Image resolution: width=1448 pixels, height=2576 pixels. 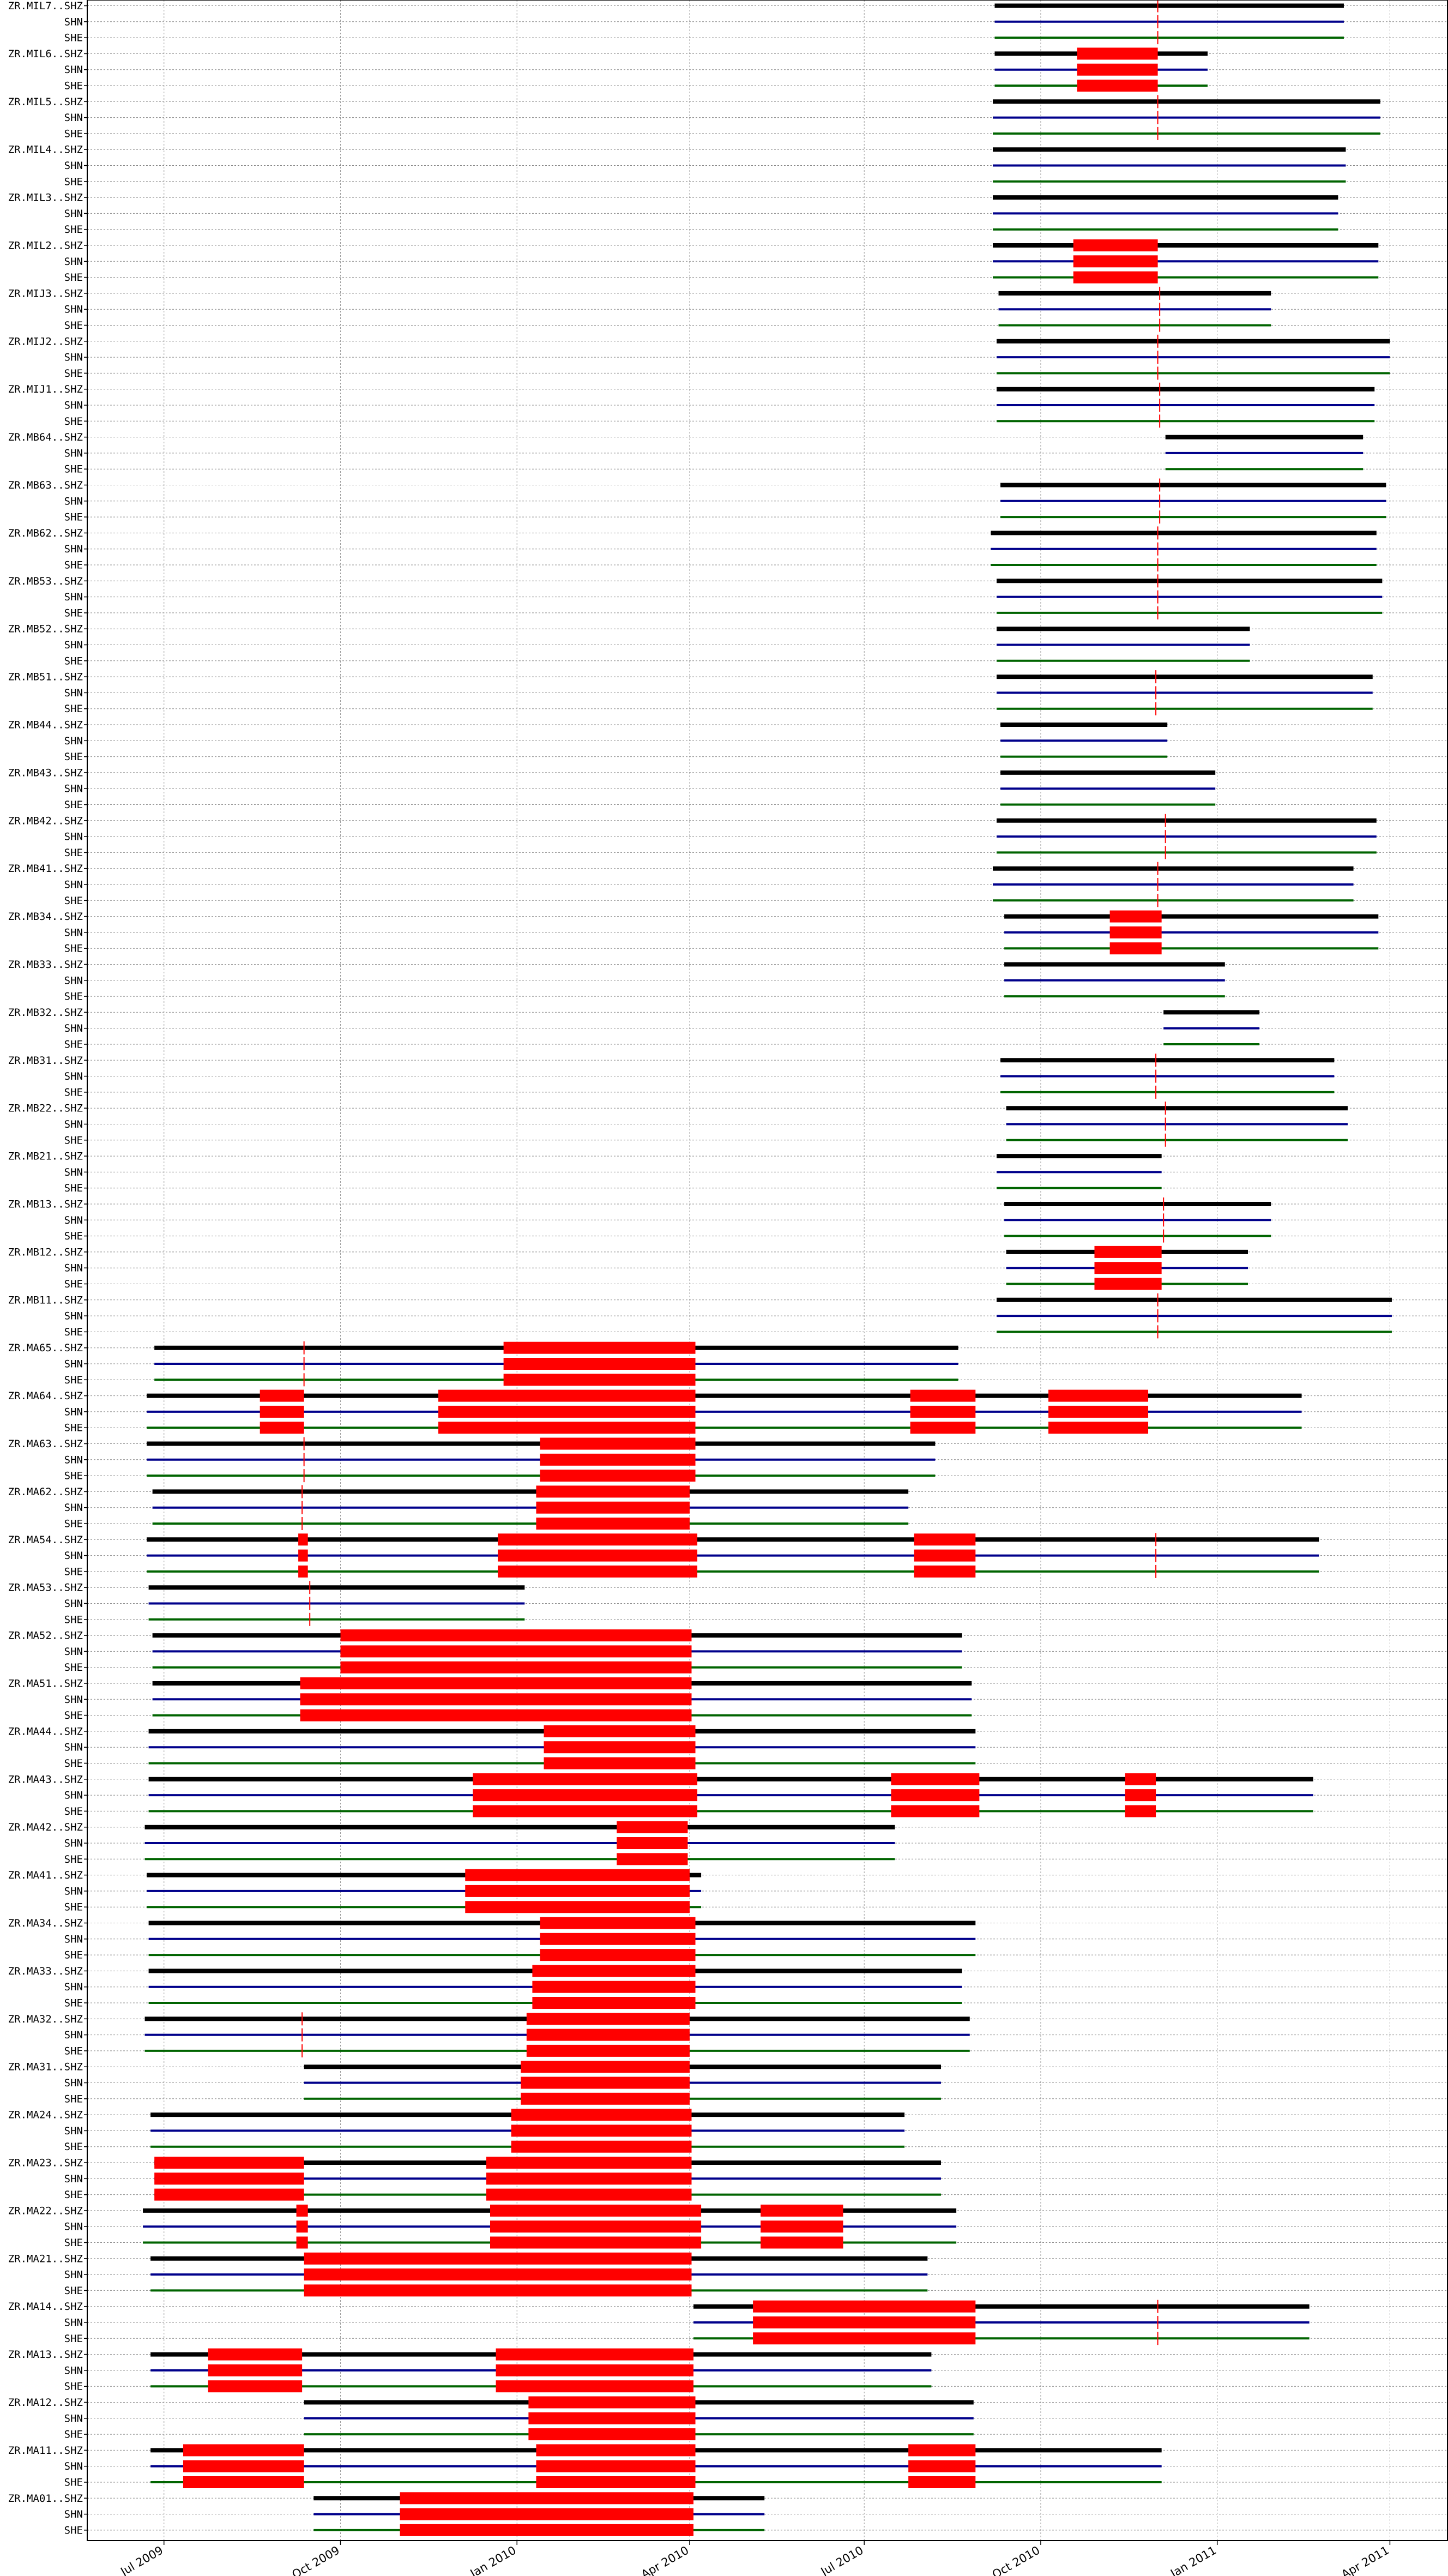 I want to click on y-tick-label: ZR.MA53..SHZ, so click(x=46, y=1588).